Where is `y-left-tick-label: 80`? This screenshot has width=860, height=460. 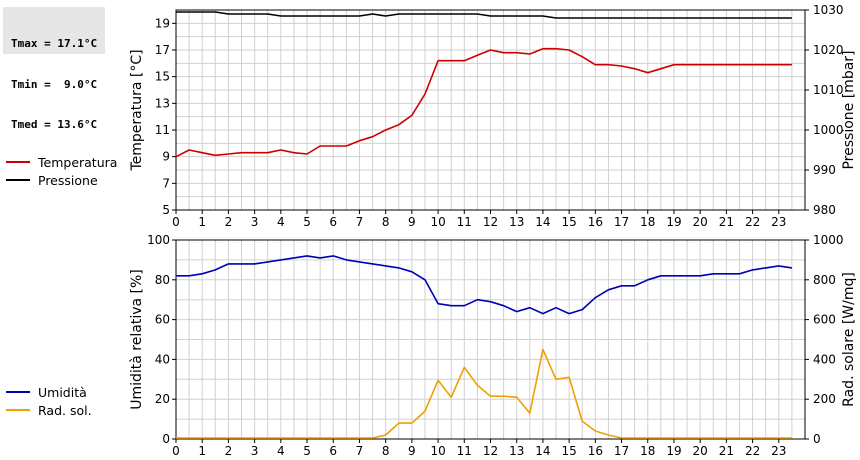
y-left-tick-label: 80 is located at coordinates (162, 280).